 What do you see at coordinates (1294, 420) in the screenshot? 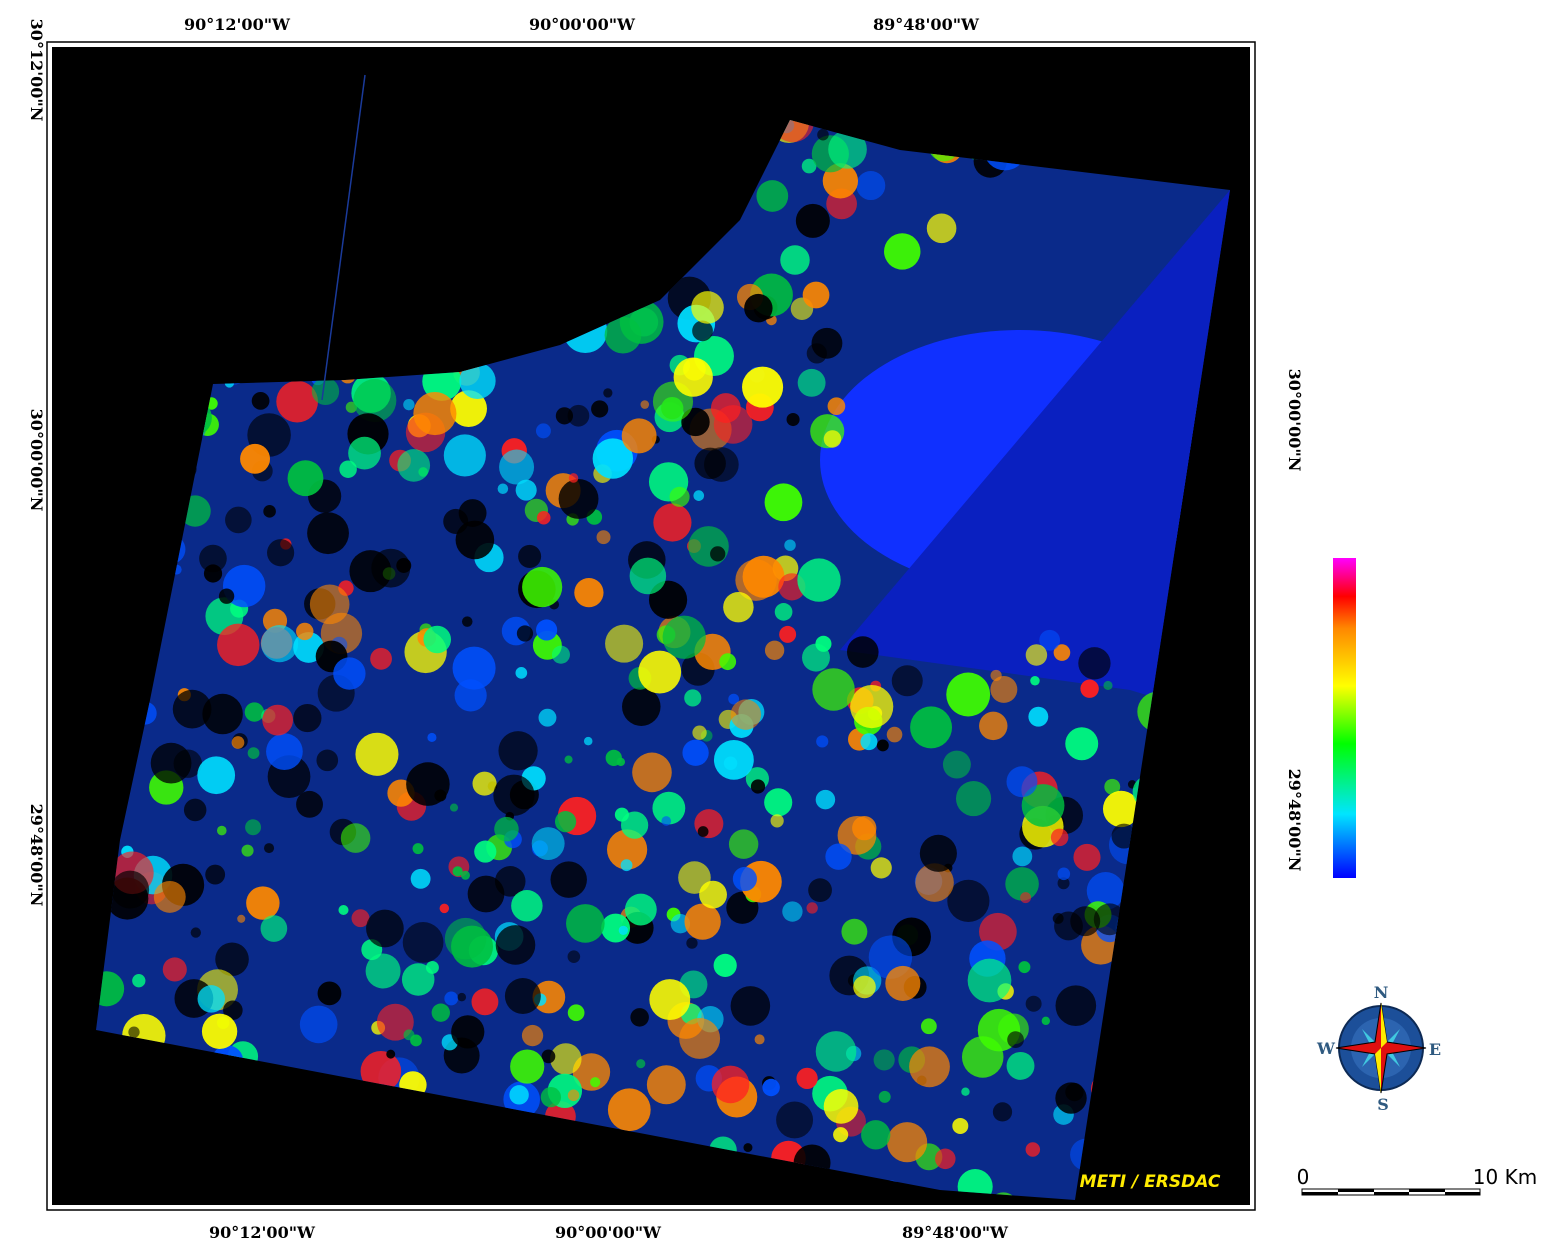
I see `right-label: 30°00'00"N` at bounding box center [1294, 420].